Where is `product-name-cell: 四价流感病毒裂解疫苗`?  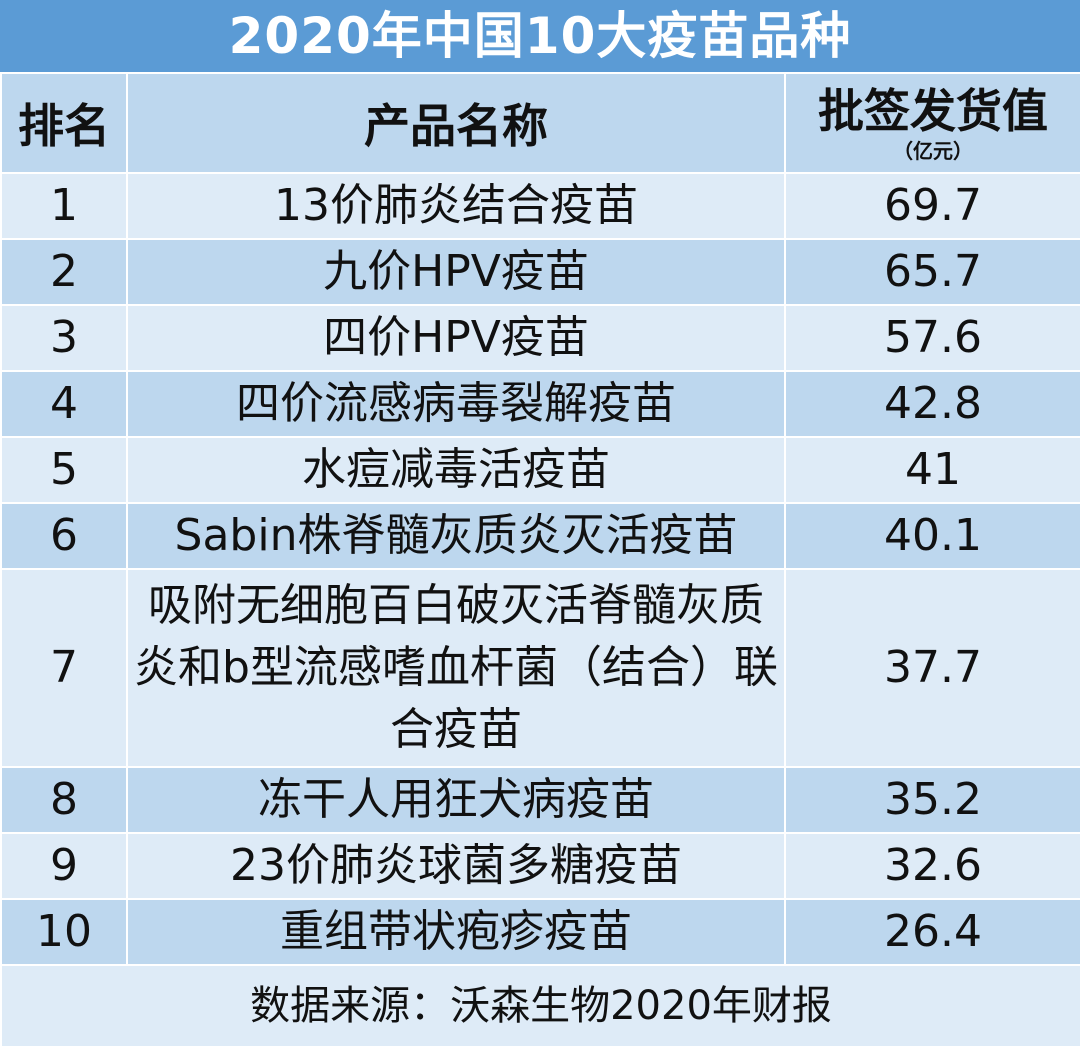 product-name-cell: 四价流感病毒裂解疫苗 is located at coordinates (456, 404).